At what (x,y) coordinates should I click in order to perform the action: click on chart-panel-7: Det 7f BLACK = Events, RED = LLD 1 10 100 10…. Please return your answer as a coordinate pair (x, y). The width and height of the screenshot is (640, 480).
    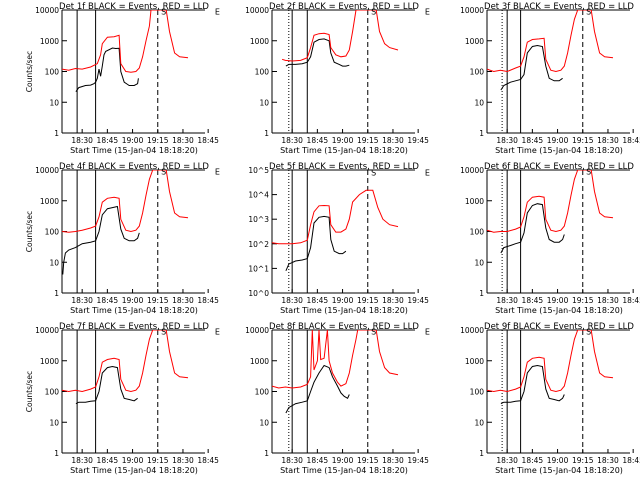
    Looking at the image, I should click on (122, 398).